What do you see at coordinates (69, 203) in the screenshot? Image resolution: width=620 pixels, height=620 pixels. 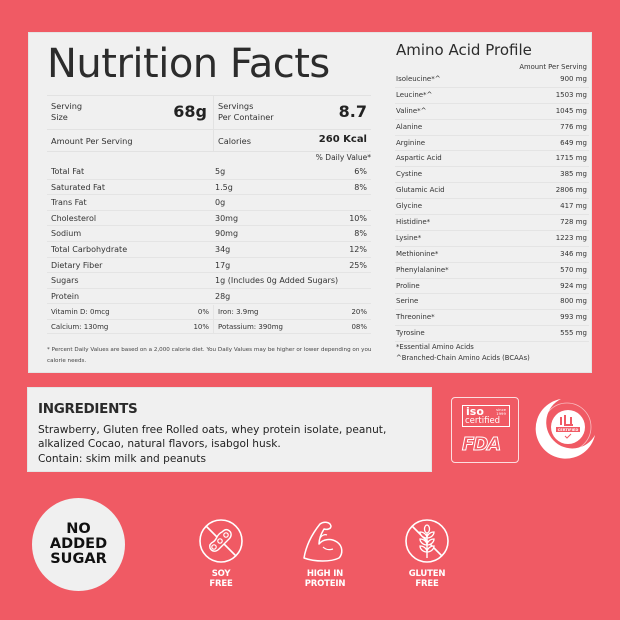 I see `nutrient-name: Trans Fat` at bounding box center [69, 203].